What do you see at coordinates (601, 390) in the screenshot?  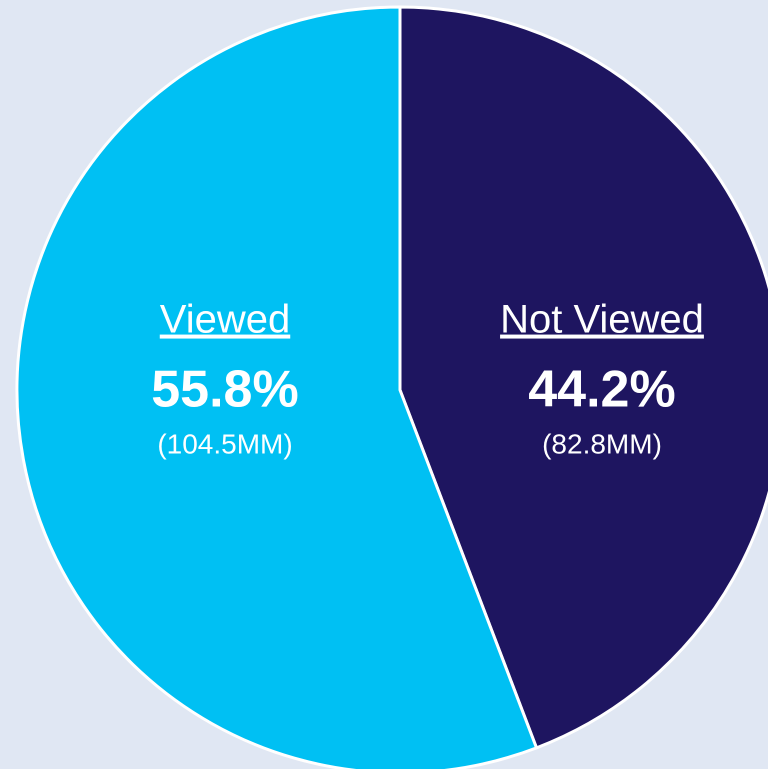 I see `slice-percent: 44.2%` at bounding box center [601, 390].